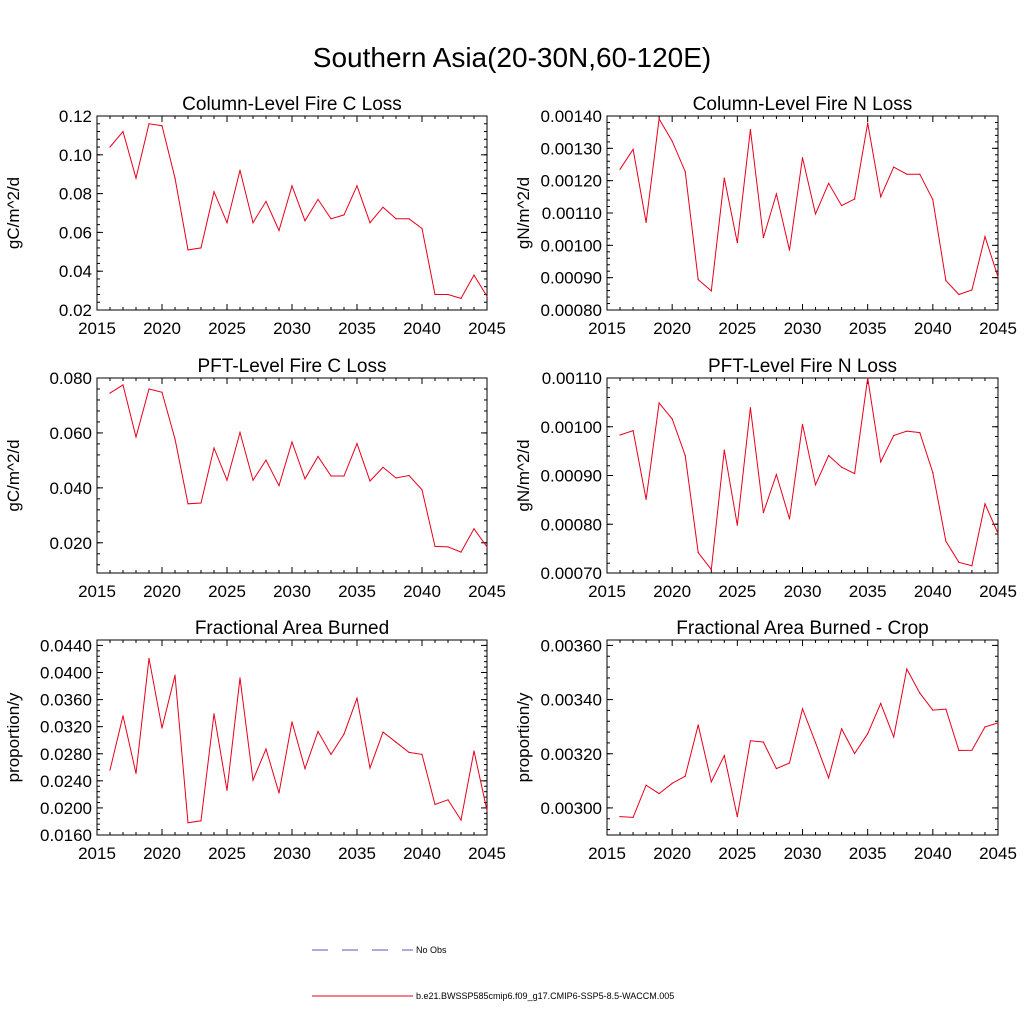  What do you see at coordinates (523, 737) in the screenshot?
I see `y-axis-label: proportion/y` at bounding box center [523, 737].